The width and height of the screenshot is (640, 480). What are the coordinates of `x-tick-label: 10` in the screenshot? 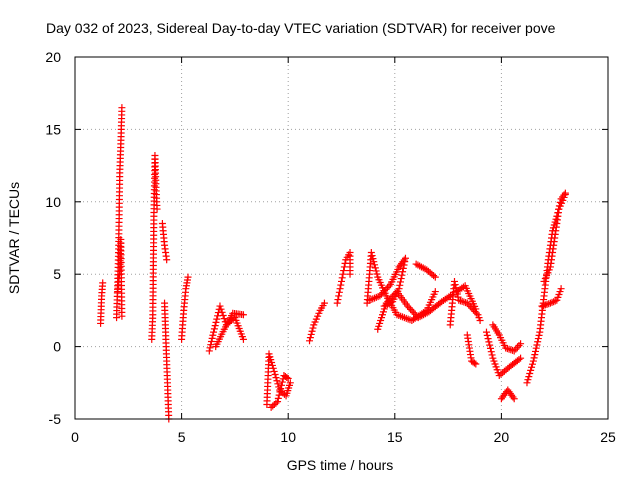 It's located at (288, 437).